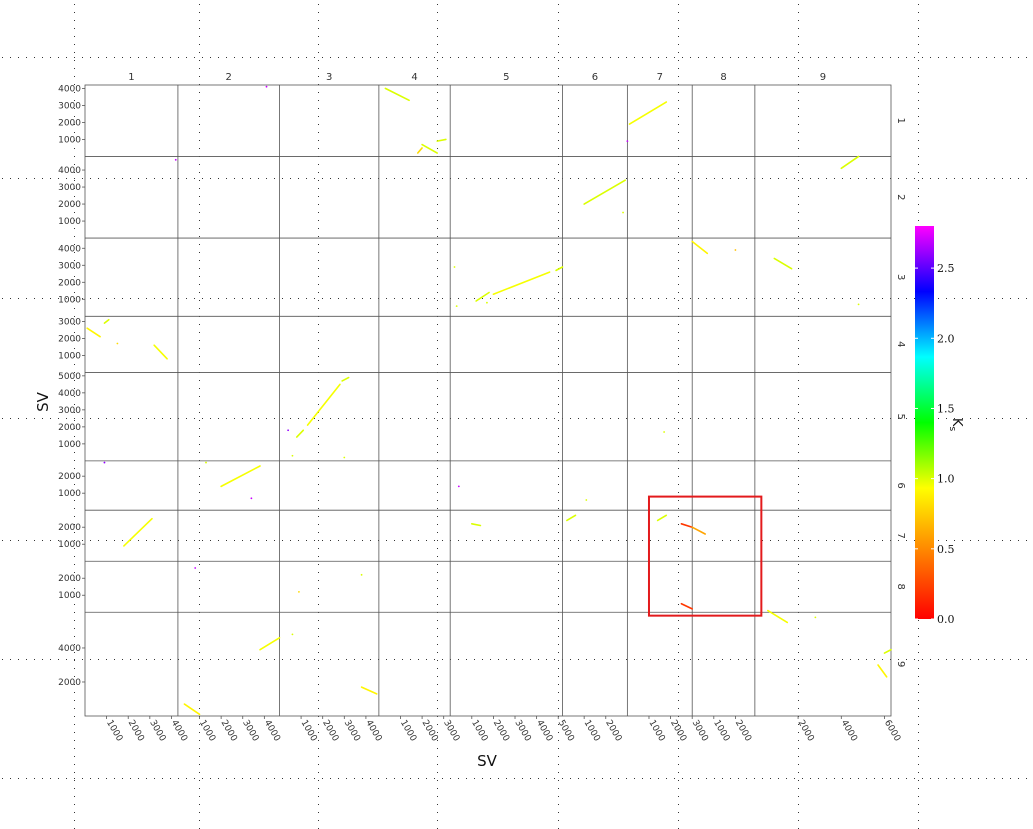  I want to click on column-header: 5, so click(506, 77).